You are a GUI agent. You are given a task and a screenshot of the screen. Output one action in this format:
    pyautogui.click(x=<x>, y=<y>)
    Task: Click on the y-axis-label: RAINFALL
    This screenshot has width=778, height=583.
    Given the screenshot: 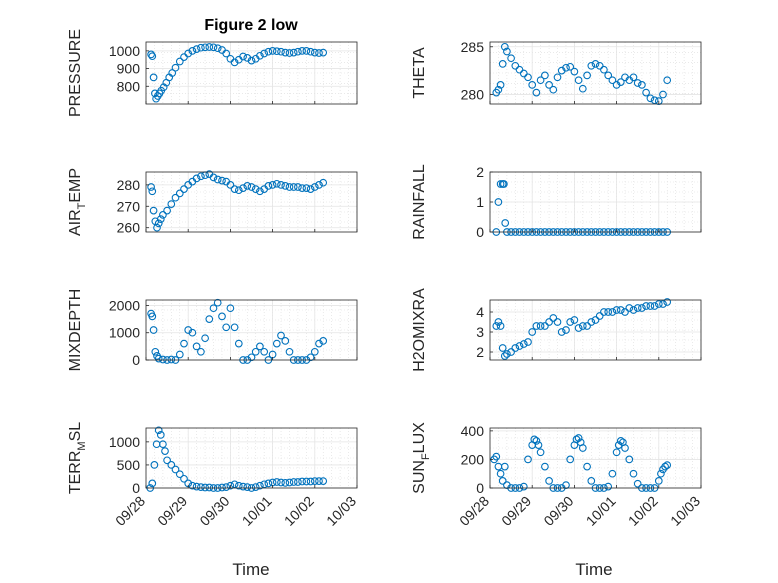 What is the action you would take?
    pyautogui.click(x=419, y=202)
    